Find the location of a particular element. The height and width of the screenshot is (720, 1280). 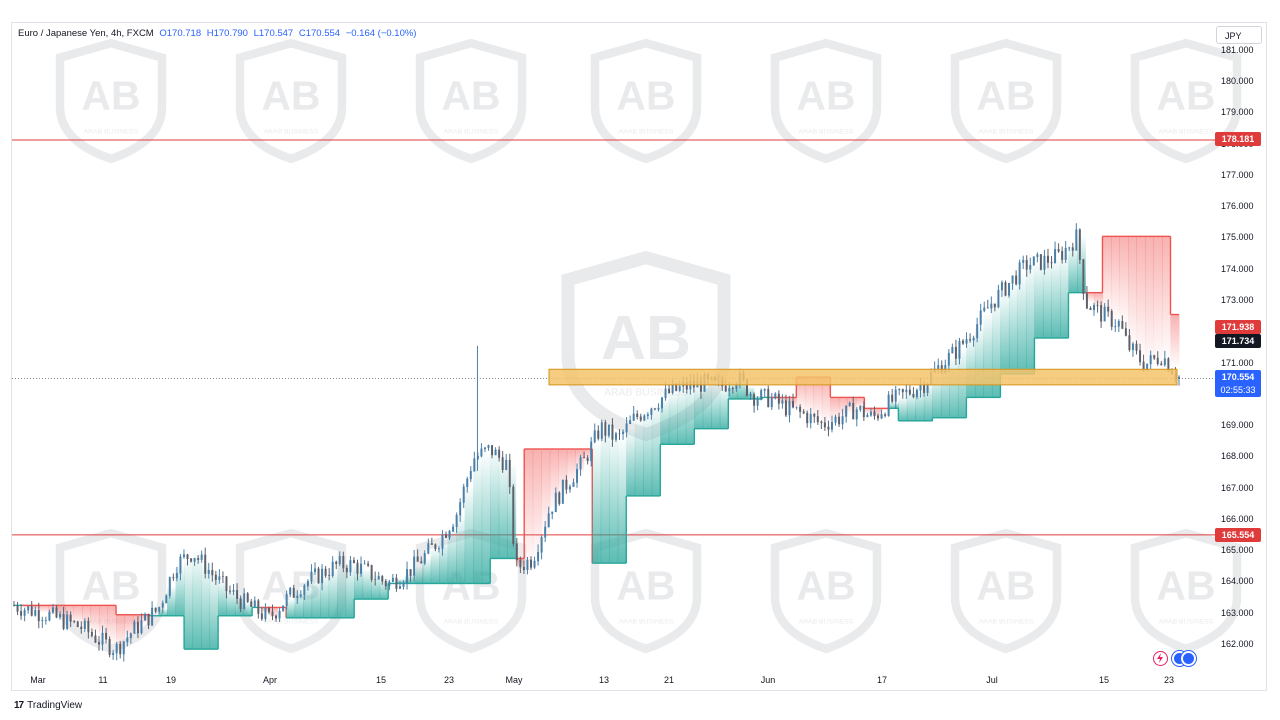

brand-footer: 17 TradingView is located at coordinates (48, 705).